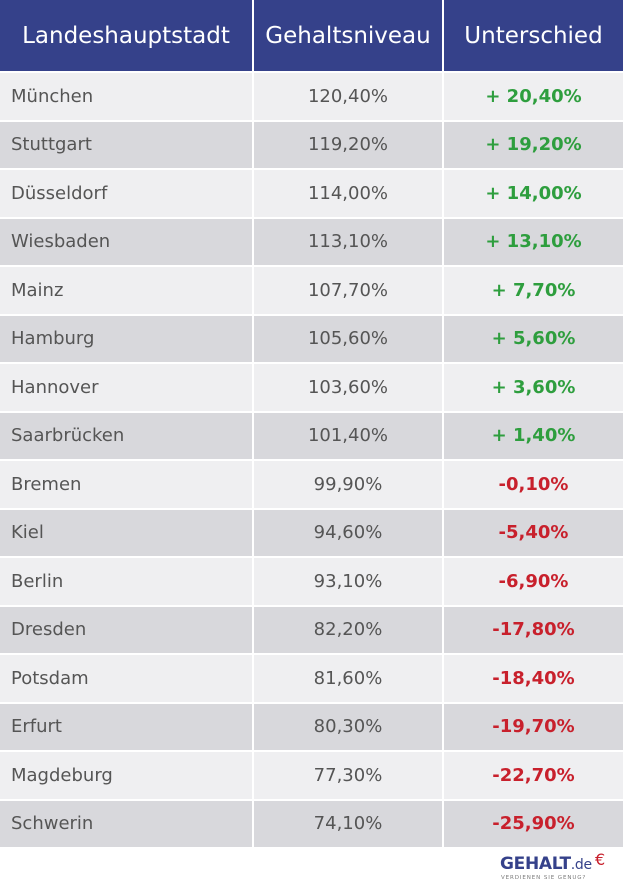 The height and width of the screenshot is (894, 623). Describe the element at coordinates (533, 387) in the screenshot. I see `cell-difference: + 3,60%` at that location.